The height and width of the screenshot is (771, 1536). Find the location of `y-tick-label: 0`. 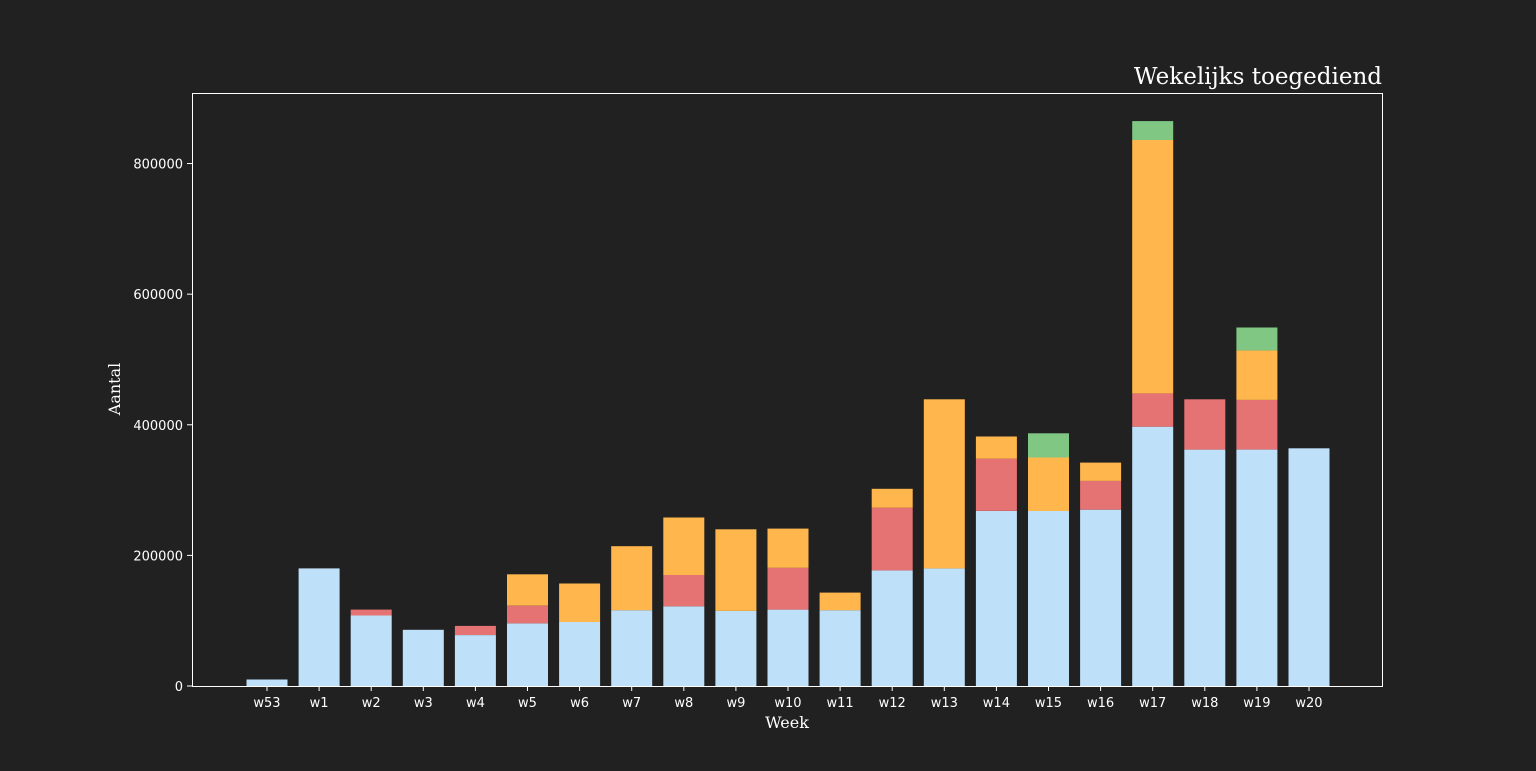

y-tick-label: 0 is located at coordinates (179, 687).